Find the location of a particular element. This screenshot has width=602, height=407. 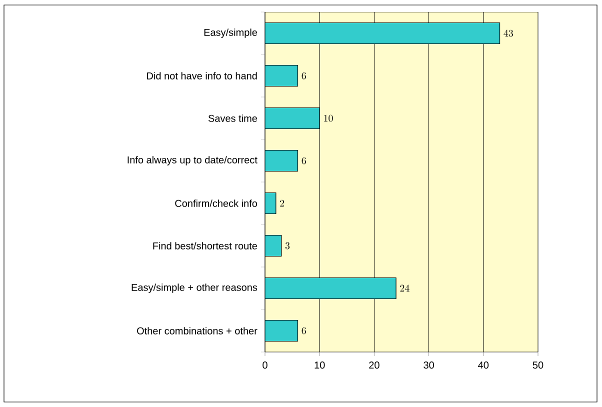

y-tick-label: Info always up to date/correct is located at coordinates (193, 161).